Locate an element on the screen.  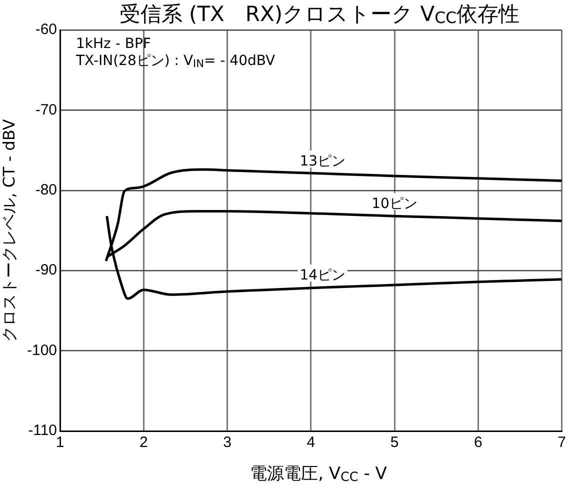
y-tick-label: -60 is located at coordinates (46, 29).